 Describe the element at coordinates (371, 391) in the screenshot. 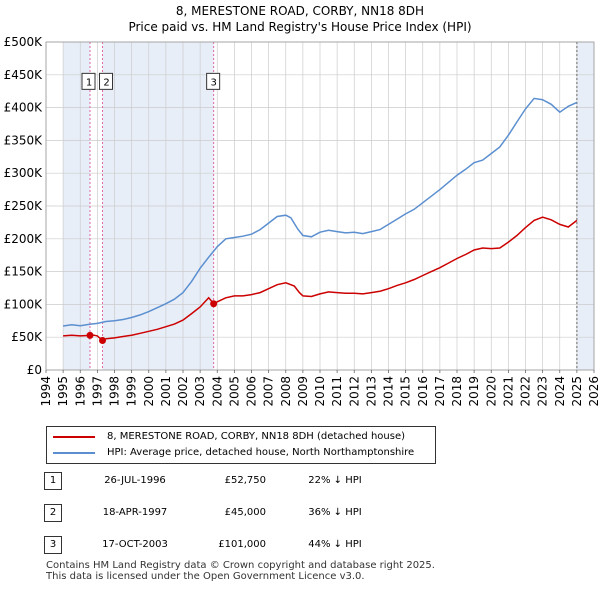

I see `x-tick-label: 2013` at that location.